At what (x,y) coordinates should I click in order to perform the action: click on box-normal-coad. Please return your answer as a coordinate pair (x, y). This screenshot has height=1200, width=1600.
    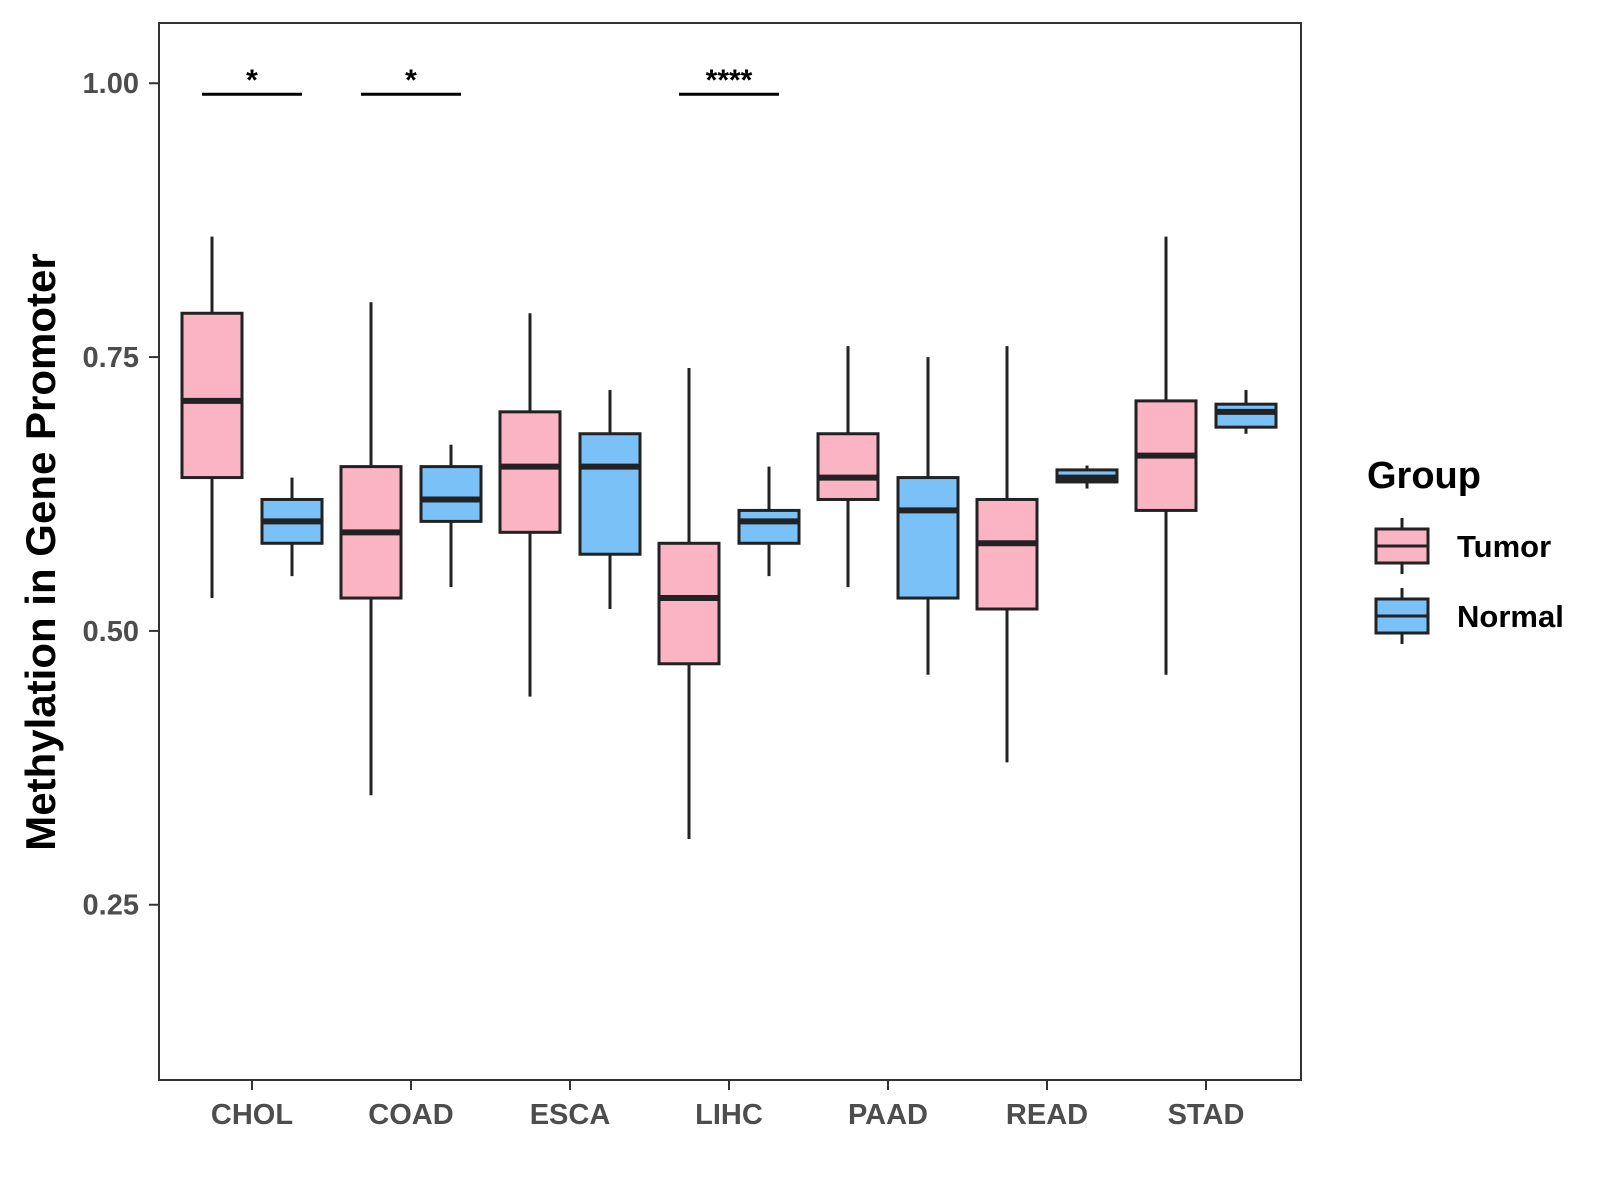
    Looking at the image, I should click on (451, 516).